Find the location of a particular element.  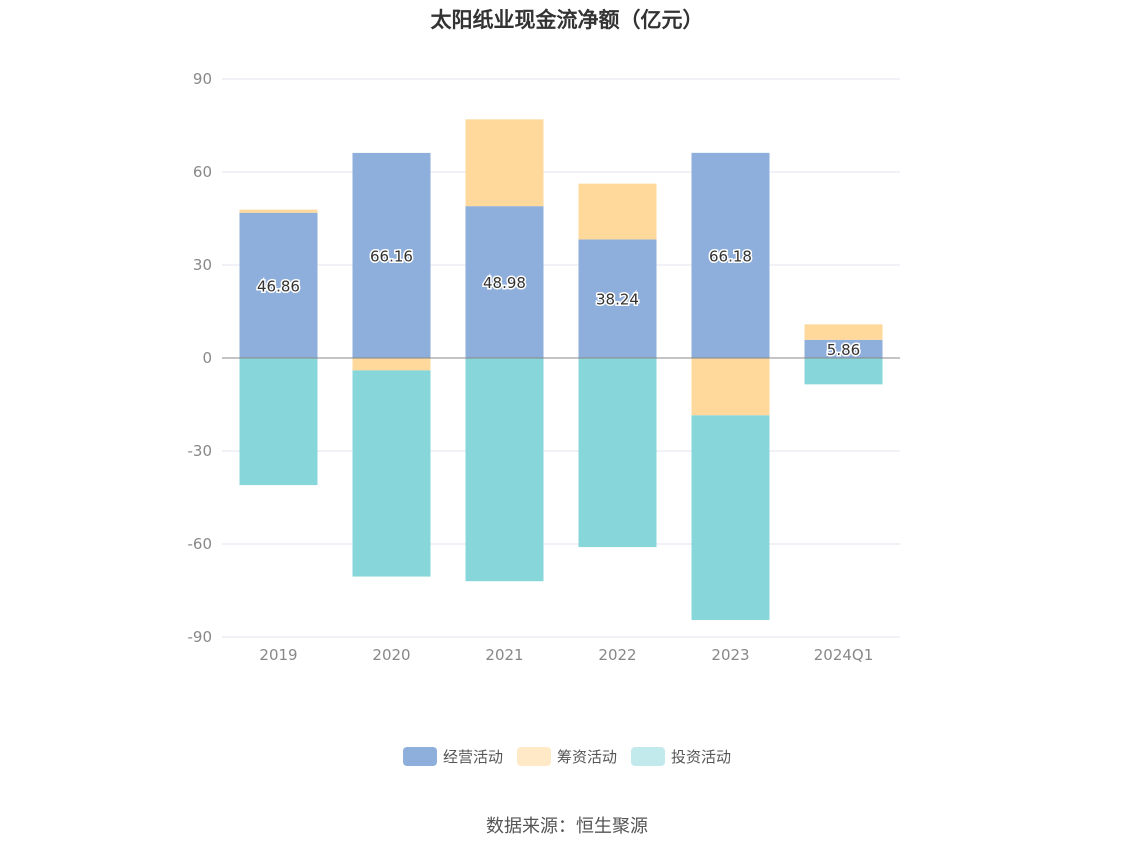

x-tick-label-2019: 2019 is located at coordinates (278, 655).